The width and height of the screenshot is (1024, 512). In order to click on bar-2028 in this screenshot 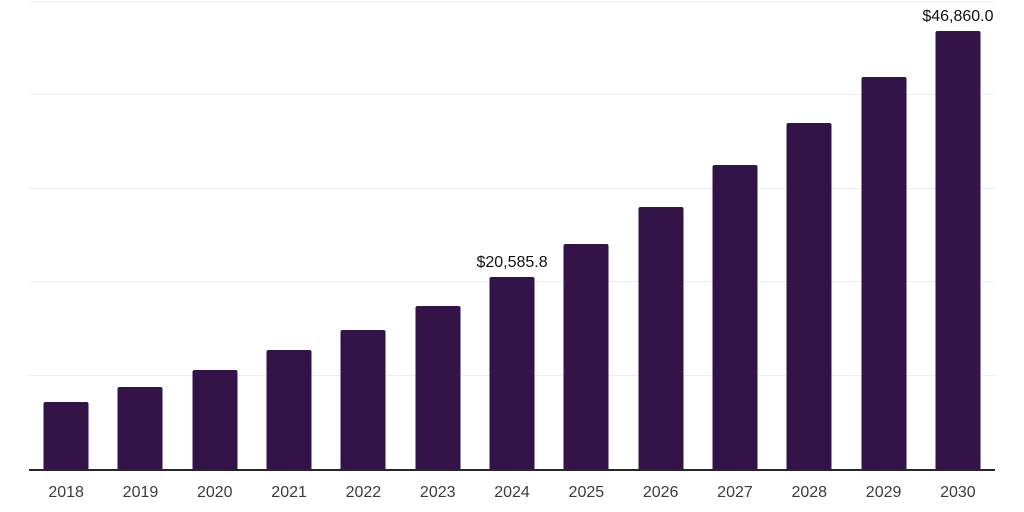, I will do `click(809, 295)`.